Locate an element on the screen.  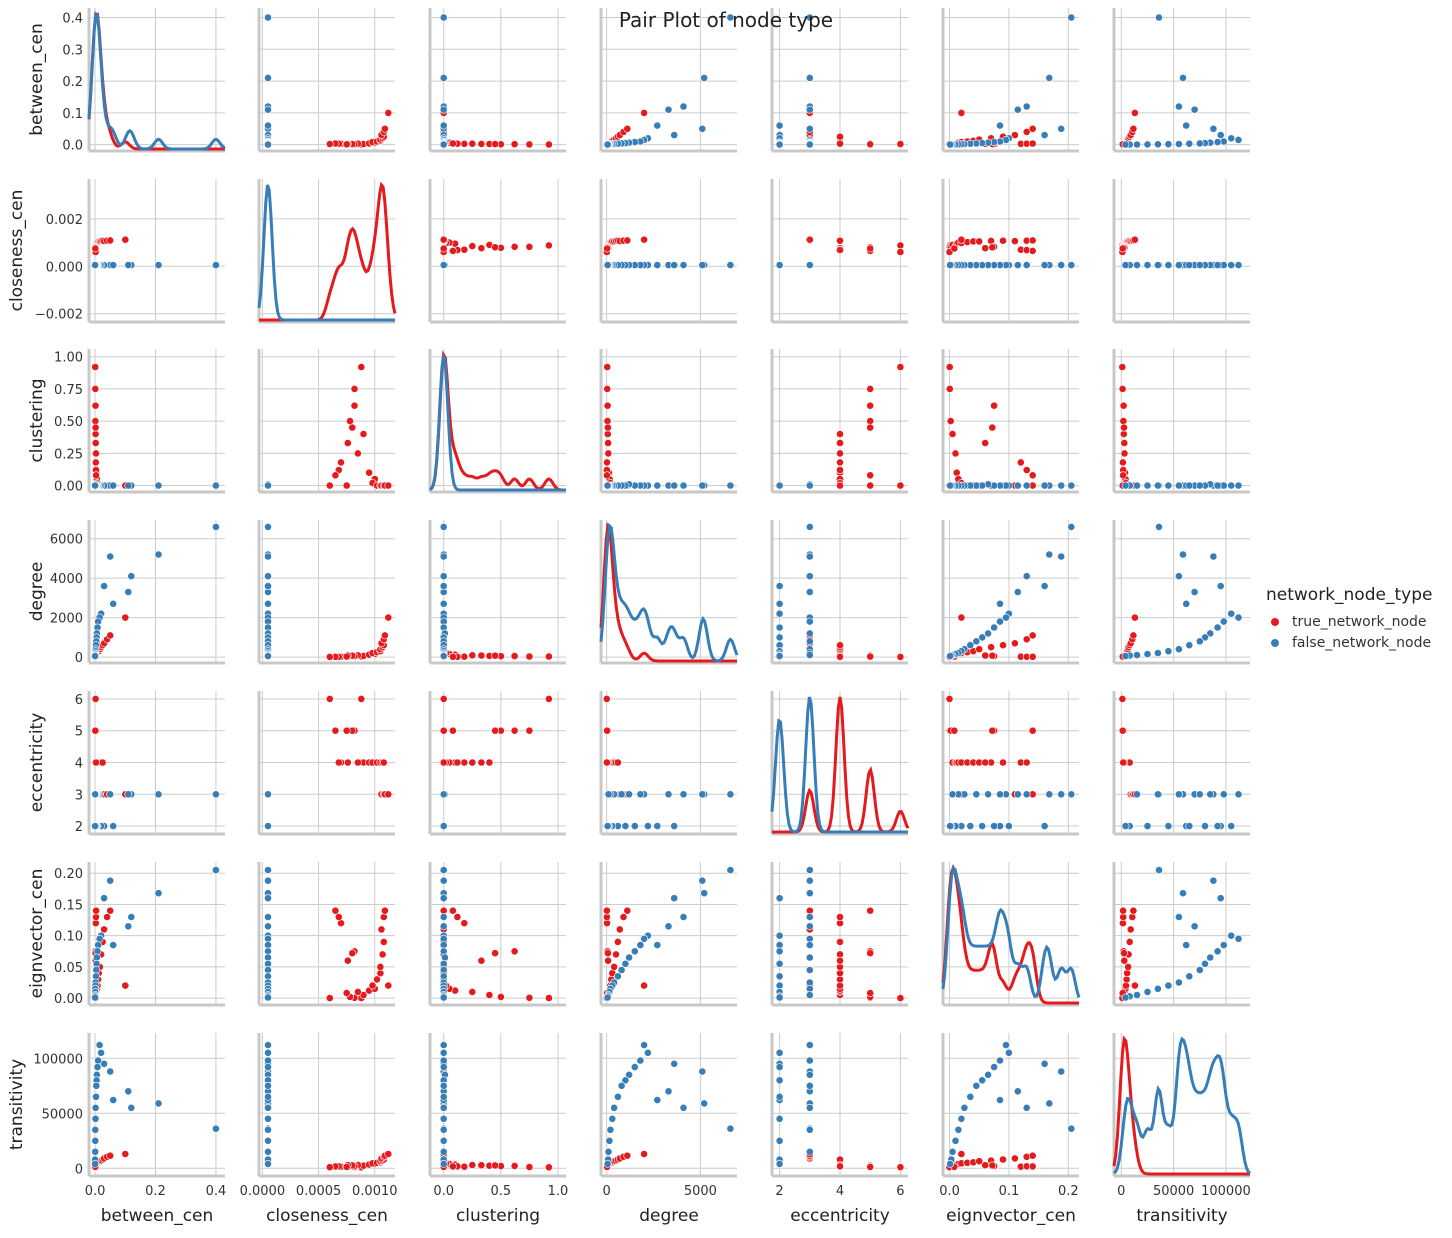
y-tick-label: 5 is located at coordinates (79, 732).